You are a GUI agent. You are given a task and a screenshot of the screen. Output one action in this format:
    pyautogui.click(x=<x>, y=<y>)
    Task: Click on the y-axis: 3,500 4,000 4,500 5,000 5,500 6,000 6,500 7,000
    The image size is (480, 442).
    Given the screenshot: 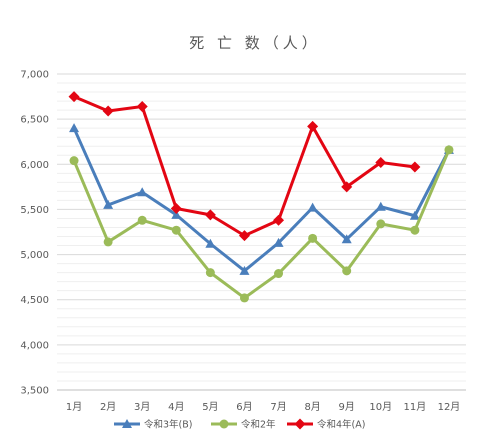 What is the action you would take?
    pyautogui.click(x=34, y=233)
    